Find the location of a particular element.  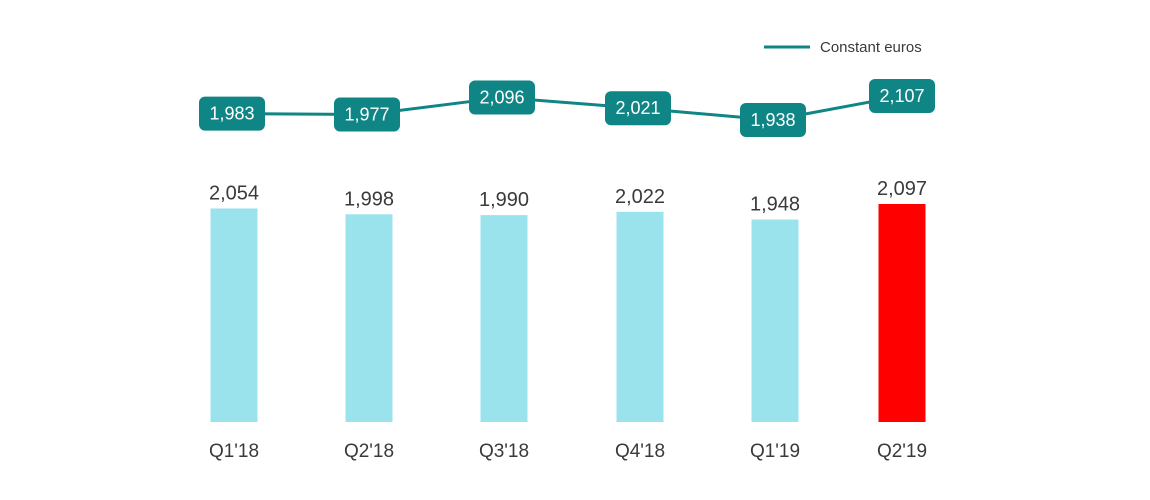

x-tick-label: Q1'19 is located at coordinates (775, 451).